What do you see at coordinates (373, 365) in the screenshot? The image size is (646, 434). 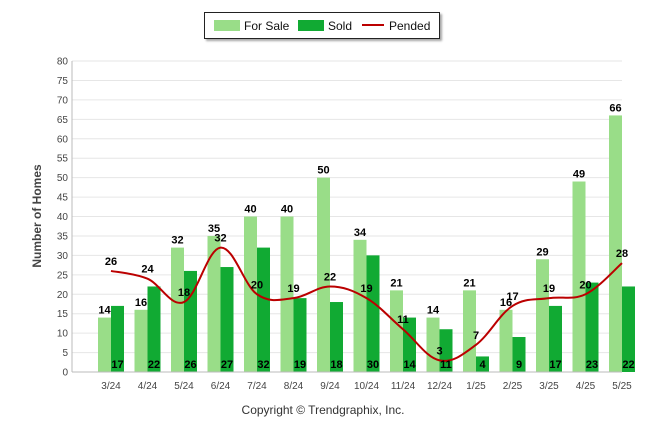 I see `data-label-sold: 30` at bounding box center [373, 365].